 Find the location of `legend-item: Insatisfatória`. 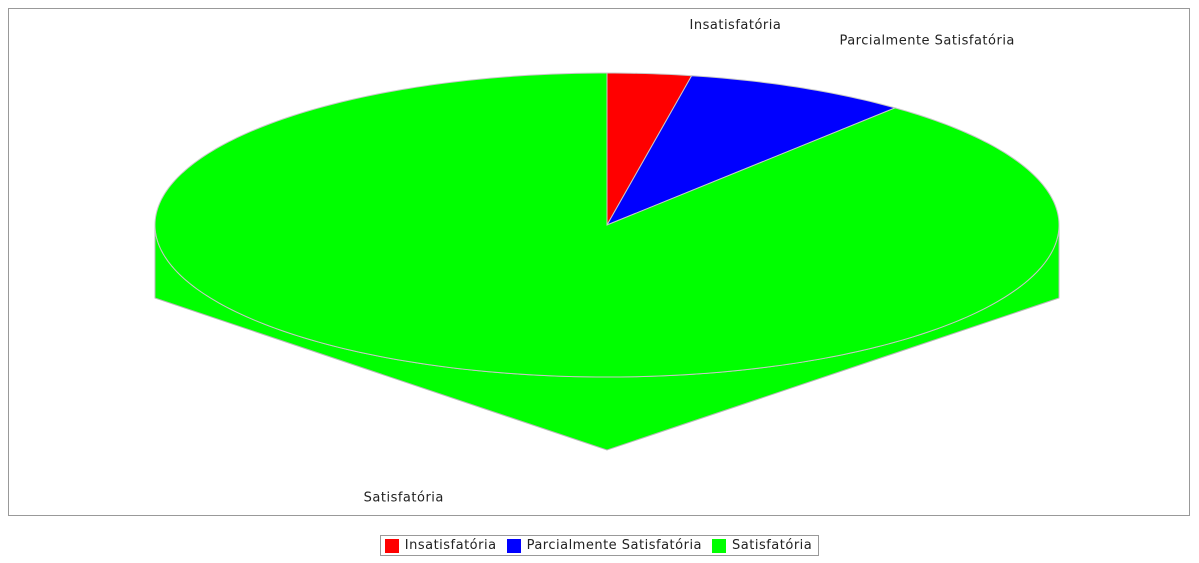

legend-item: Insatisfatória is located at coordinates (440, 545).